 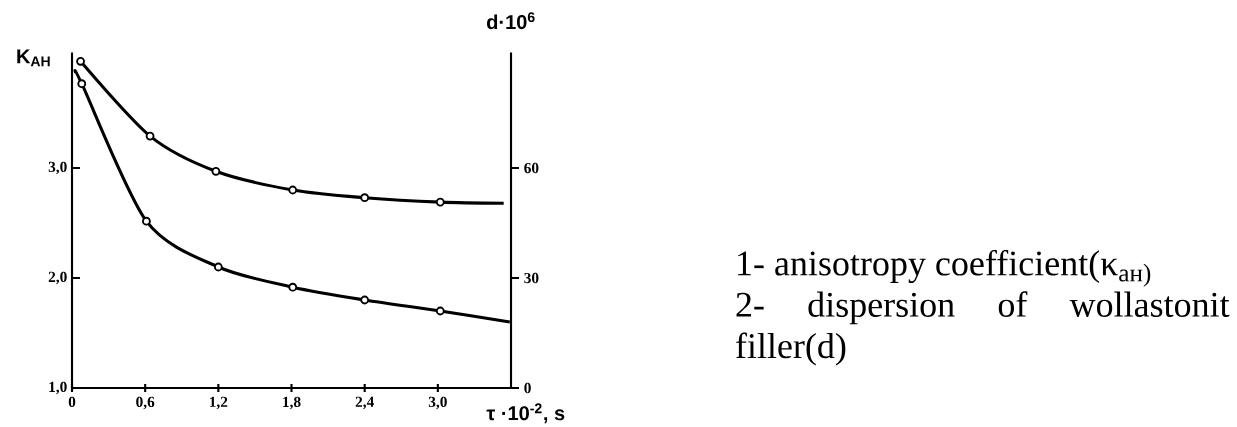 What do you see at coordinates (944, 268) in the screenshot?
I see `text: 1- anisotropy coefficient(κ$_{ан)}$` at bounding box center [944, 268].